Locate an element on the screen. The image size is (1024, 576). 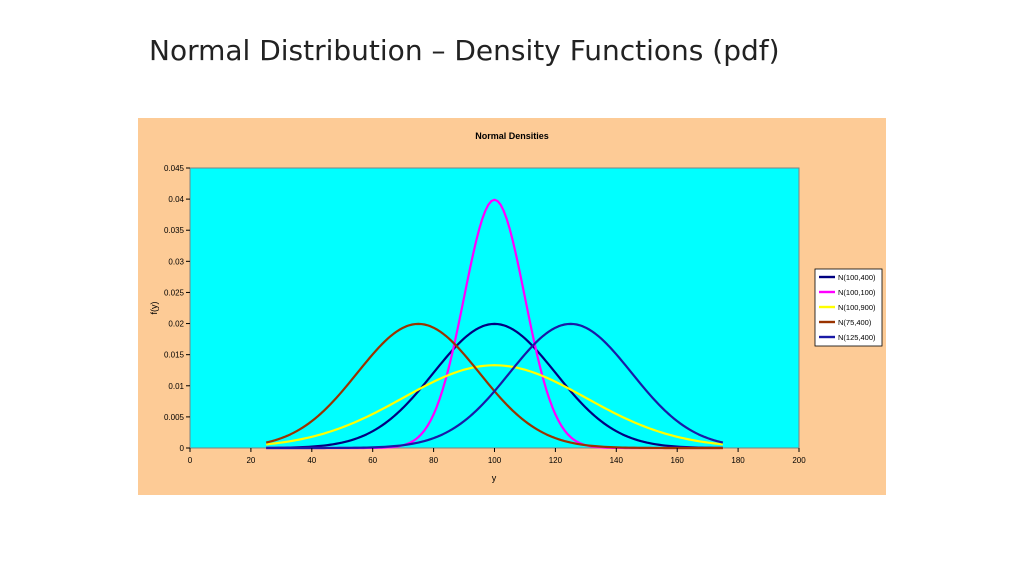
y-axis-label: f(y) is located at coordinates (154, 308).